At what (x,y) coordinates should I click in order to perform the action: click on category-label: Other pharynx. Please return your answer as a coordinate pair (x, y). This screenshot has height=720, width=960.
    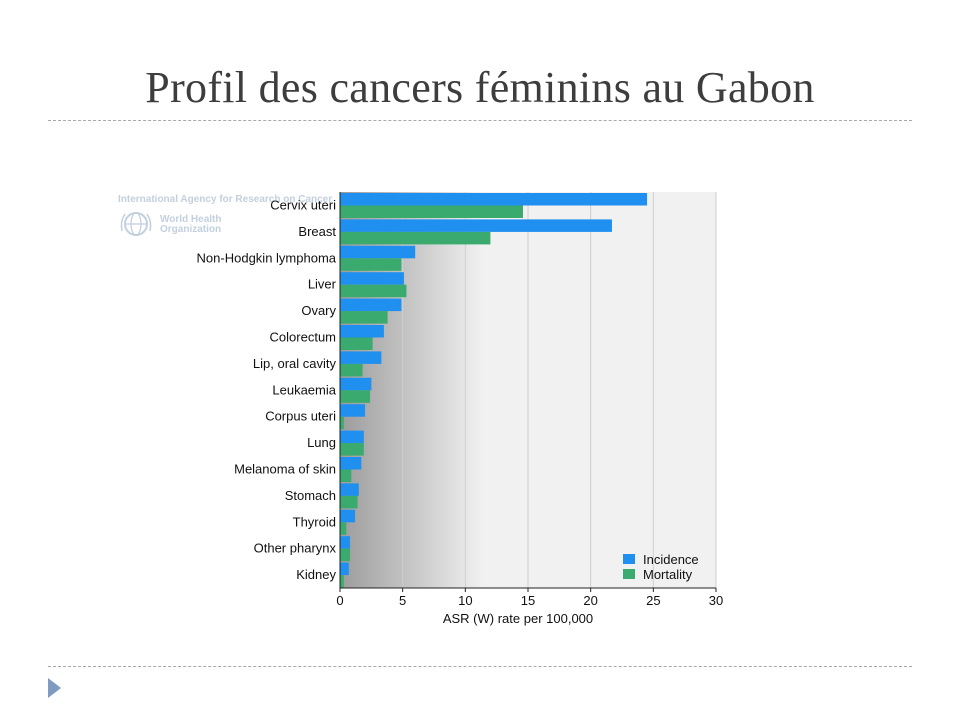
    Looking at the image, I should click on (295, 548).